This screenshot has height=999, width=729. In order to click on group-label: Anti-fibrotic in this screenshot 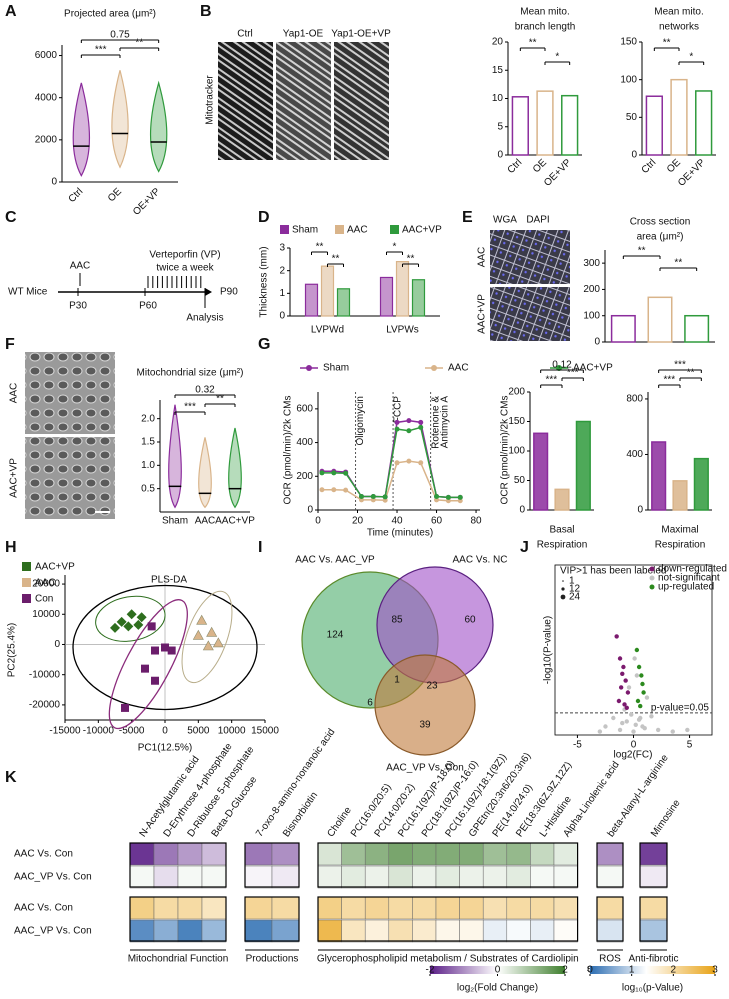, I will do `click(653, 959)`.